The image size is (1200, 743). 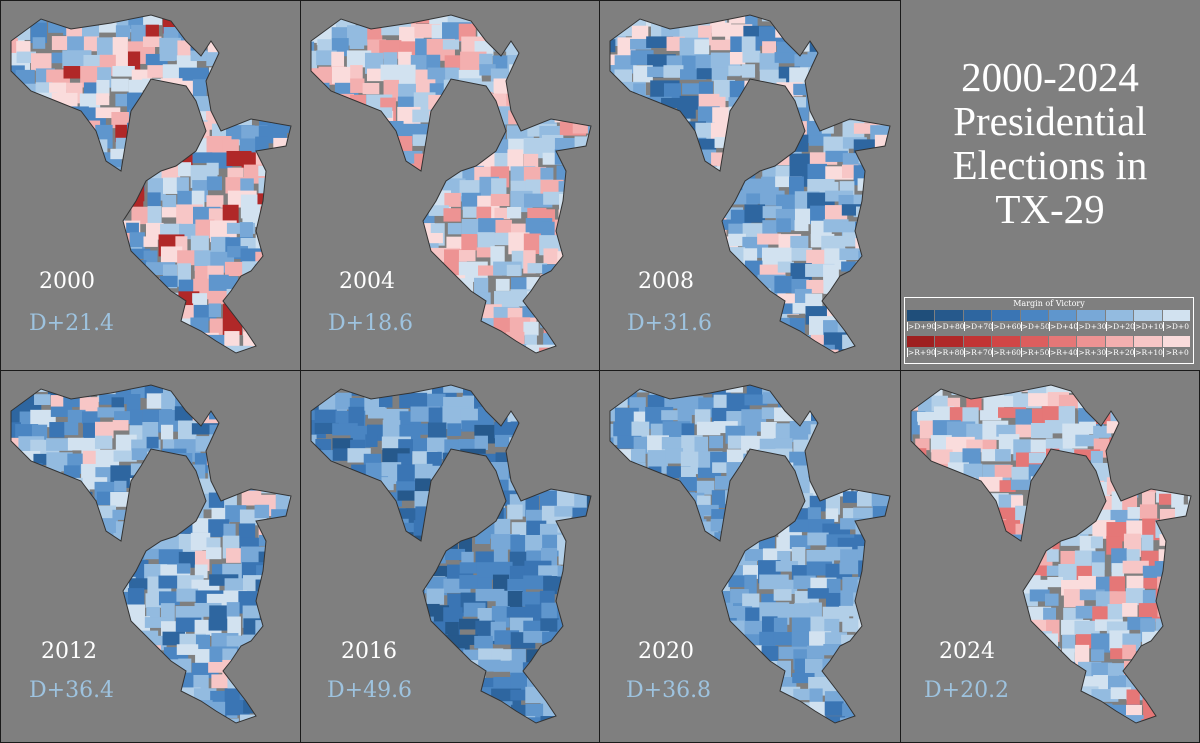 What do you see at coordinates (450, 185) in the screenshot?
I see `map-panel-2004: 2004 D+18.6` at bounding box center [450, 185].